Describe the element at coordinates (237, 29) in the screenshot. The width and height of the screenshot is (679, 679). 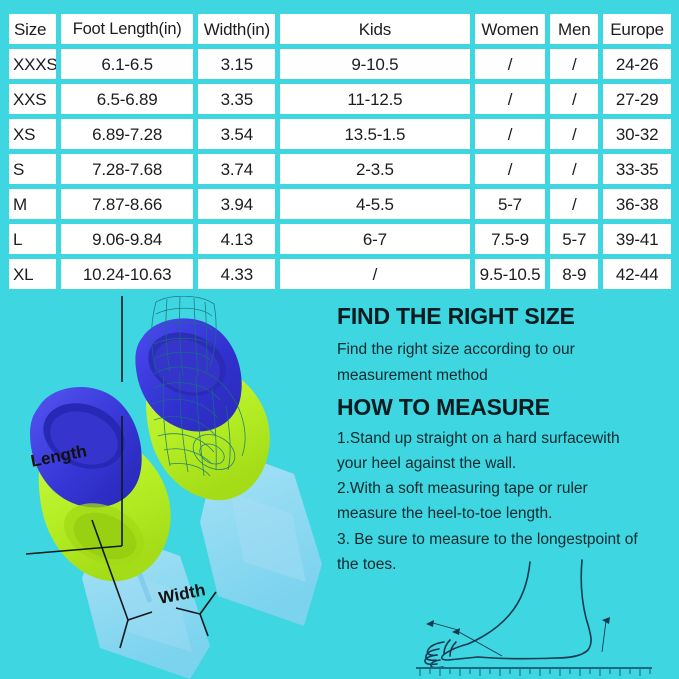
I see `column-header-width: Width(in)` at that location.